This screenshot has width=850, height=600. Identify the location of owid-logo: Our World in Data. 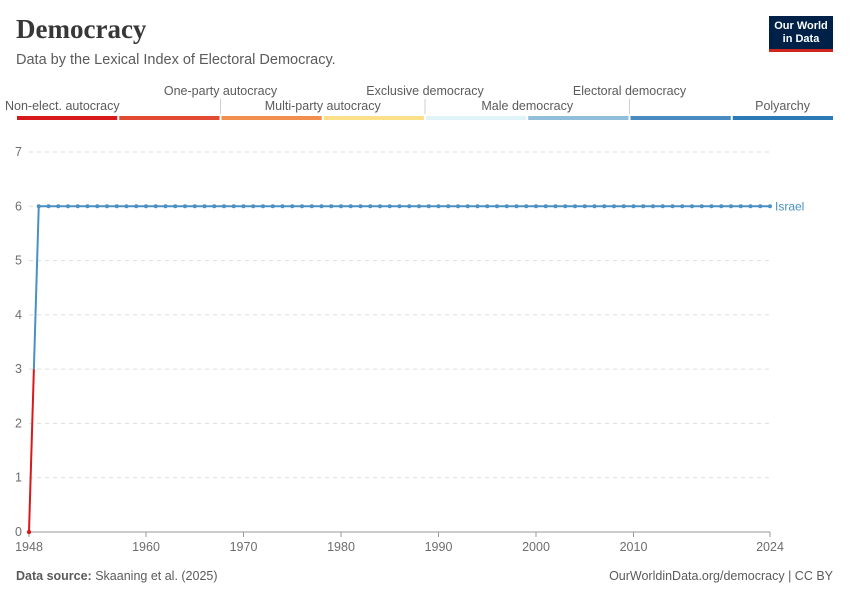
(801, 34).